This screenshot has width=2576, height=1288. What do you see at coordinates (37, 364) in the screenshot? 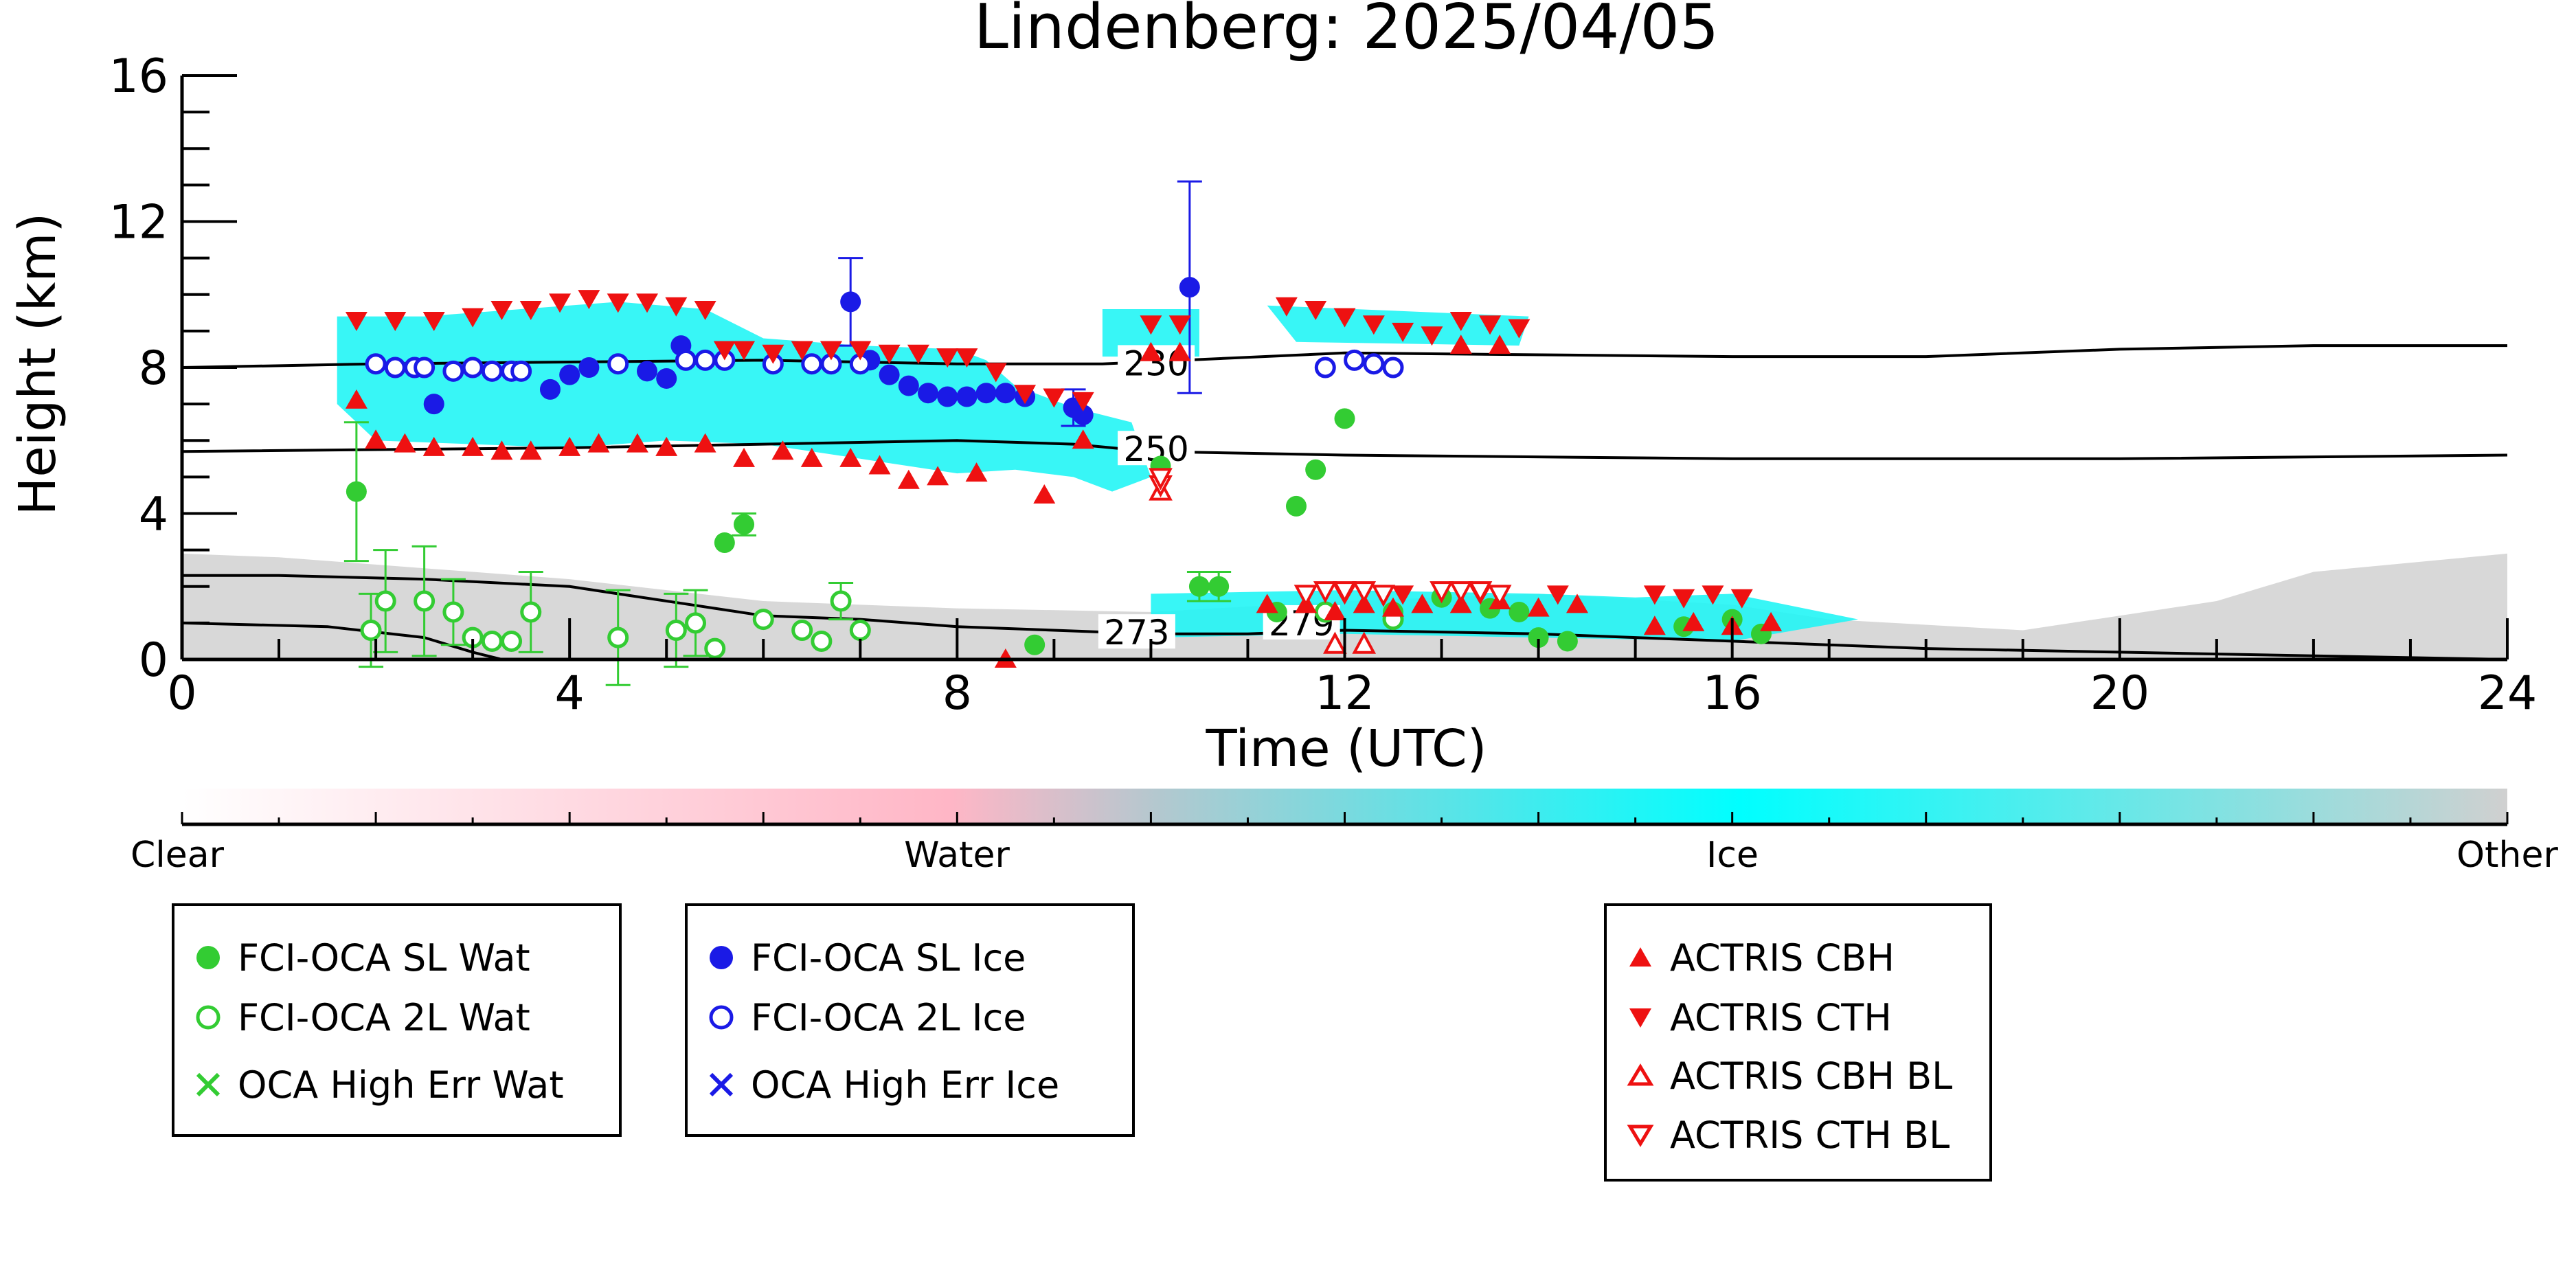
I see `y-axis-label: Height (km)` at bounding box center [37, 364].